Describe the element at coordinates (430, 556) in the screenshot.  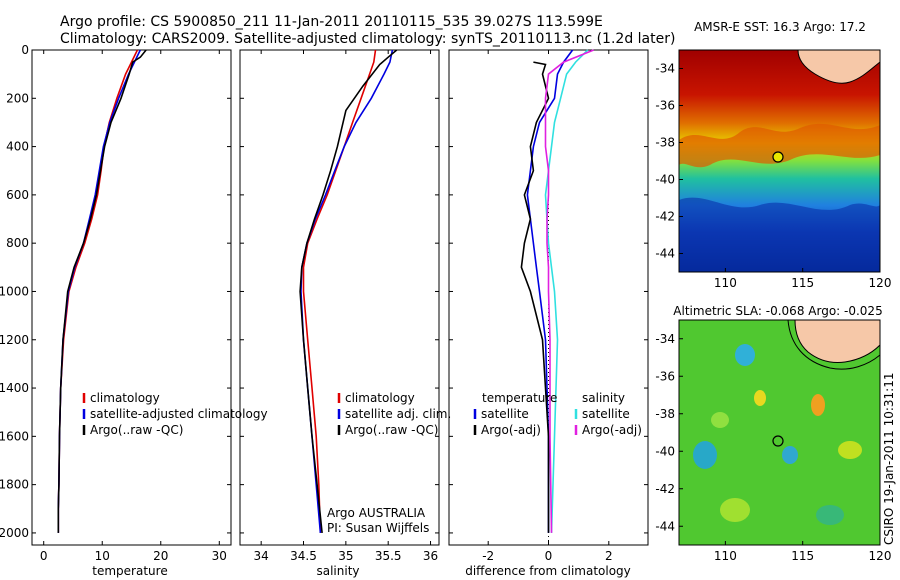
I see `x-tick-label: 36` at that location.